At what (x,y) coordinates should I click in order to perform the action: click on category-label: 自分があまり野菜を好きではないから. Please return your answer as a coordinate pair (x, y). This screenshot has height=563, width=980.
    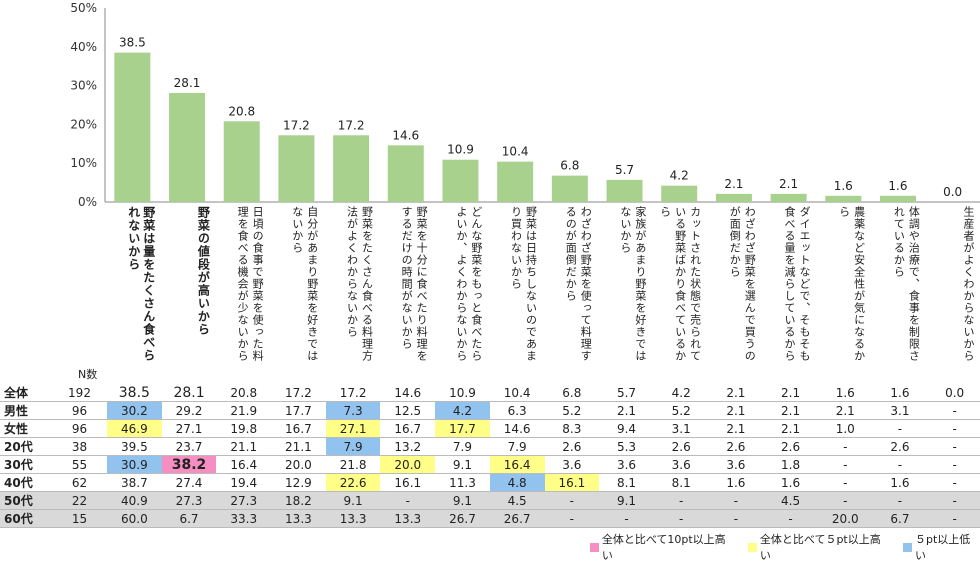
    Looking at the image, I should click on (304, 284).